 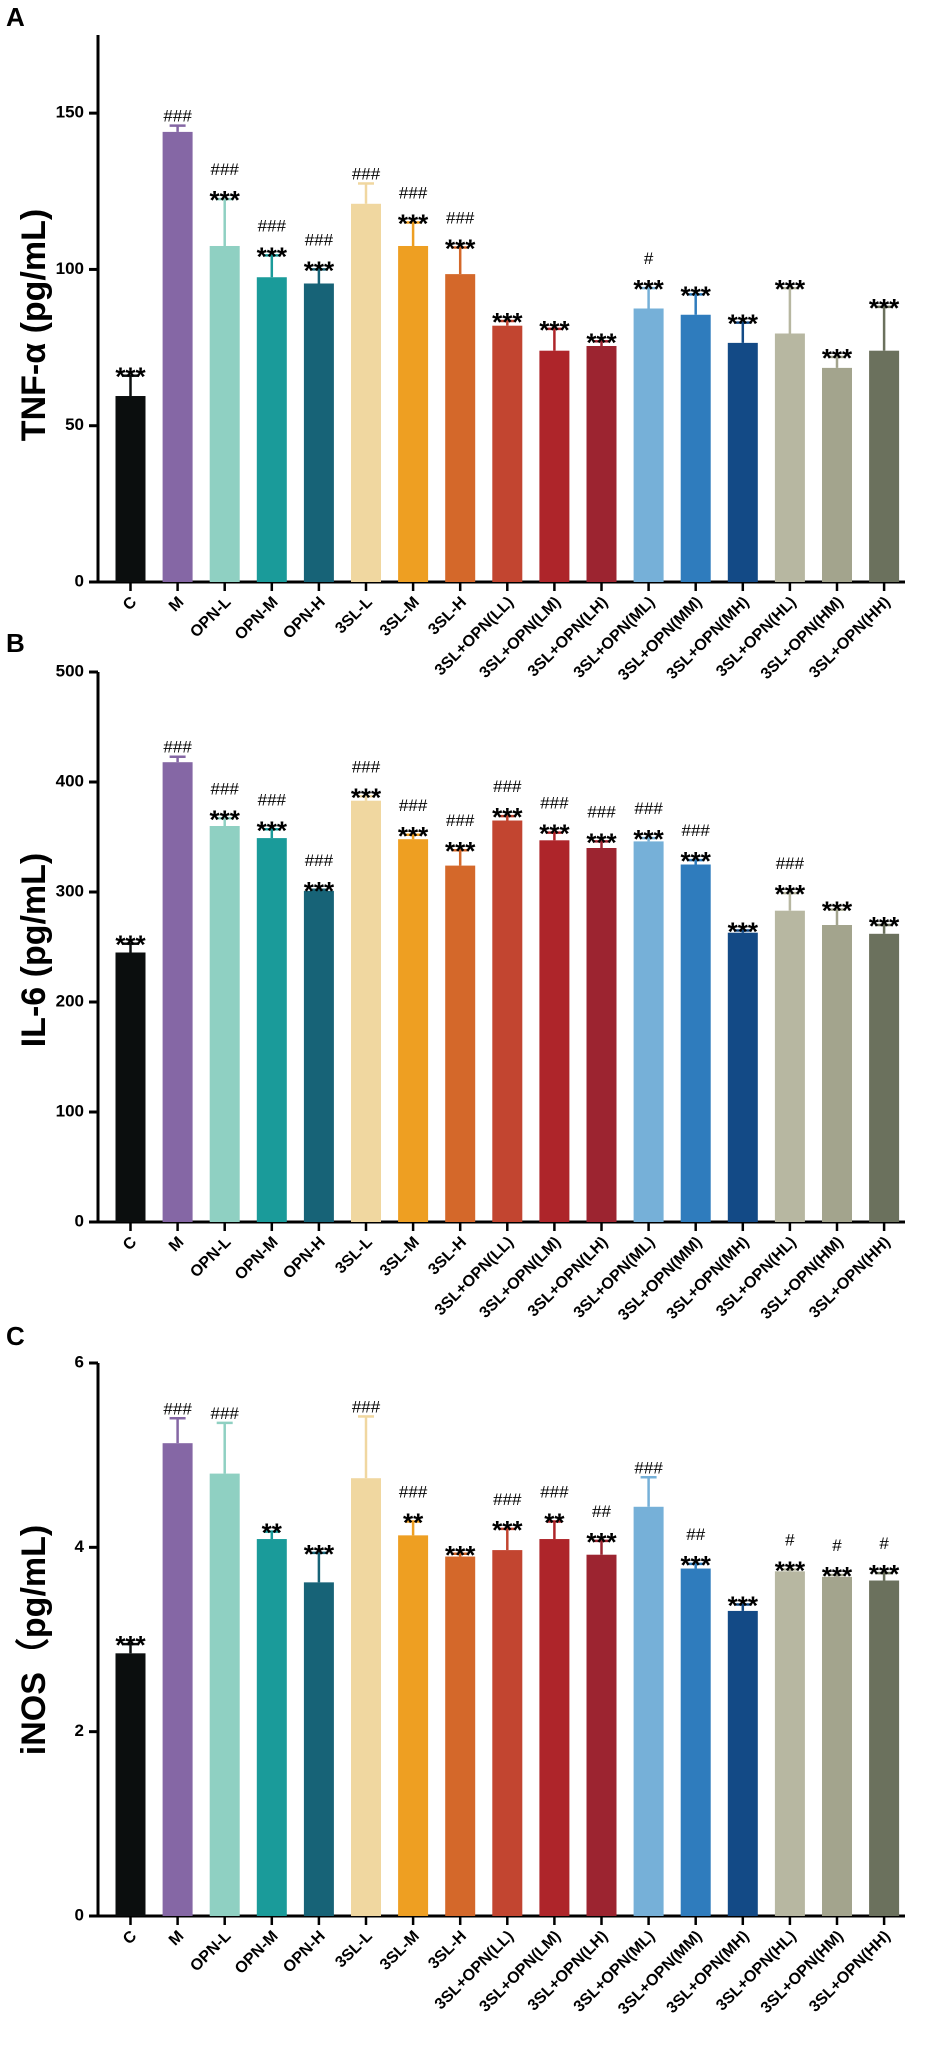 What do you see at coordinates (70, 1110) in the screenshot?
I see `panel-b-y-tick-label: 100` at bounding box center [70, 1110].